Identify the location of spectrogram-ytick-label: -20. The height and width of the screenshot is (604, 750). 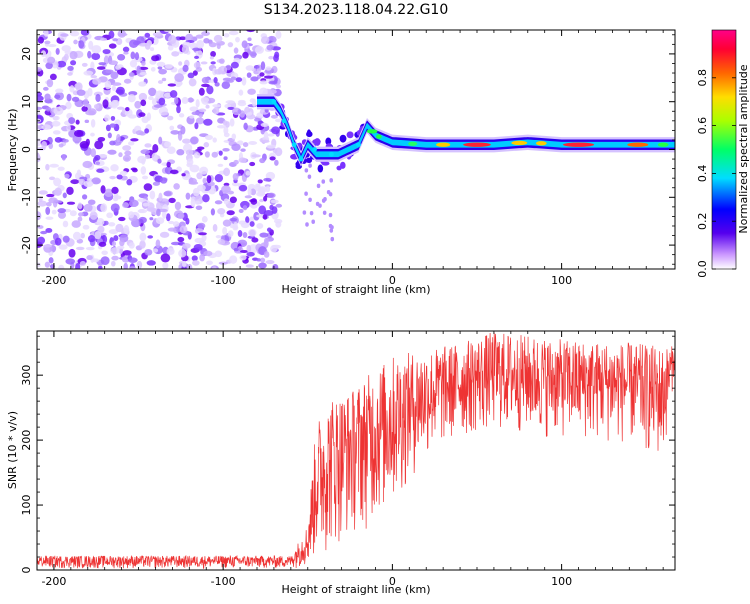
(26, 245).